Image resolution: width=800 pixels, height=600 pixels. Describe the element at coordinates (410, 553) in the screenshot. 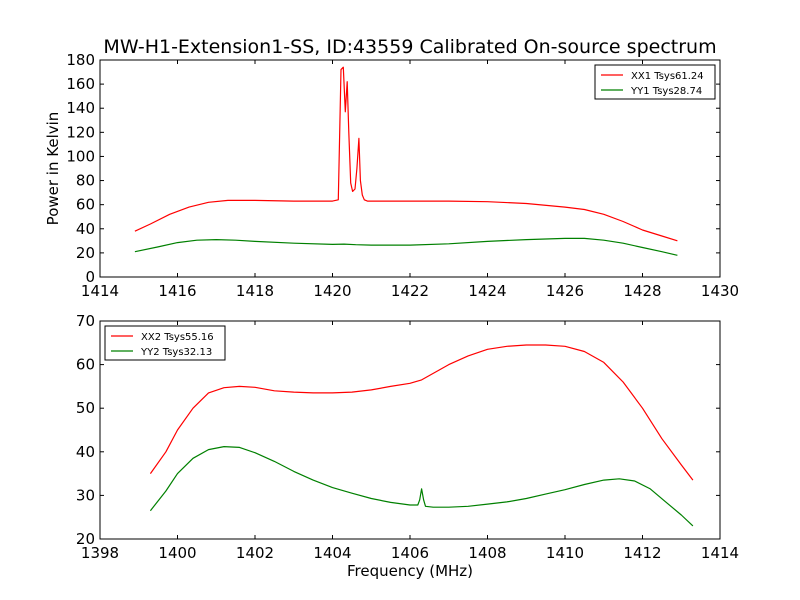

I see `x-tick-label: 1406` at that location.